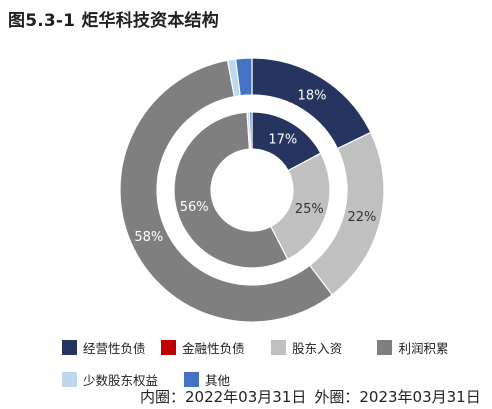  Describe the element at coordinates (194, 207) in the screenshot. I see `inner-label-3: 56%` at that location.